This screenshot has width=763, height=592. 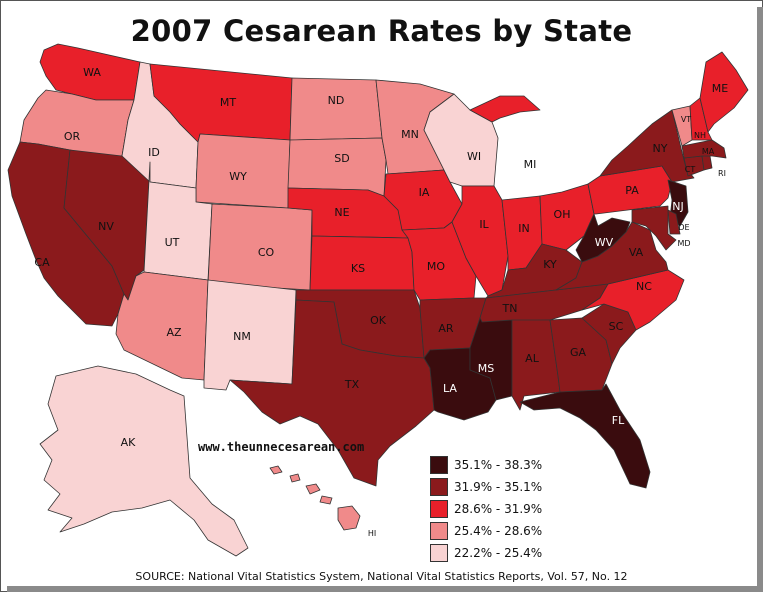 I want to click on state-label-ms: MS, so click(x=486, y=368).